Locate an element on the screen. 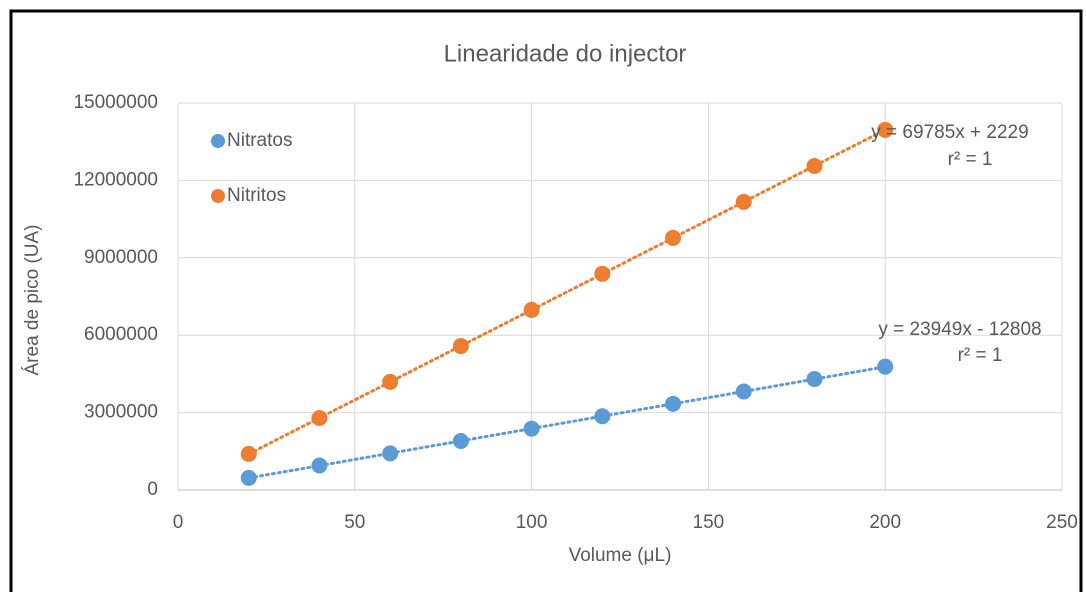 The image size is (1086, 592). y-tick-label: 3000000 is located at coordinates (121, 412).